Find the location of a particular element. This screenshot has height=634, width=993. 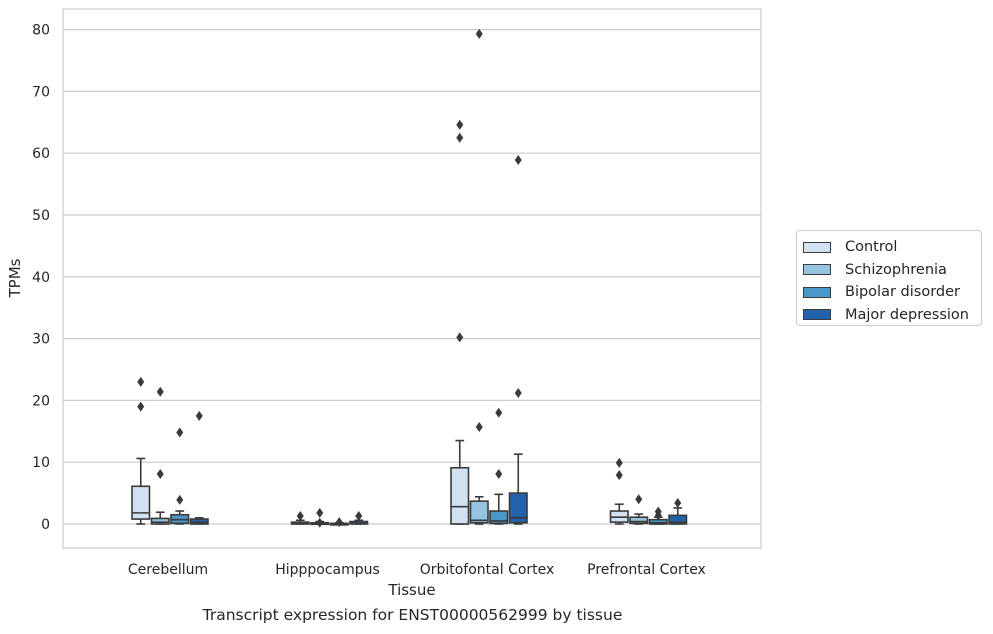

legend-label: Control is located at coordinates (871, 247).